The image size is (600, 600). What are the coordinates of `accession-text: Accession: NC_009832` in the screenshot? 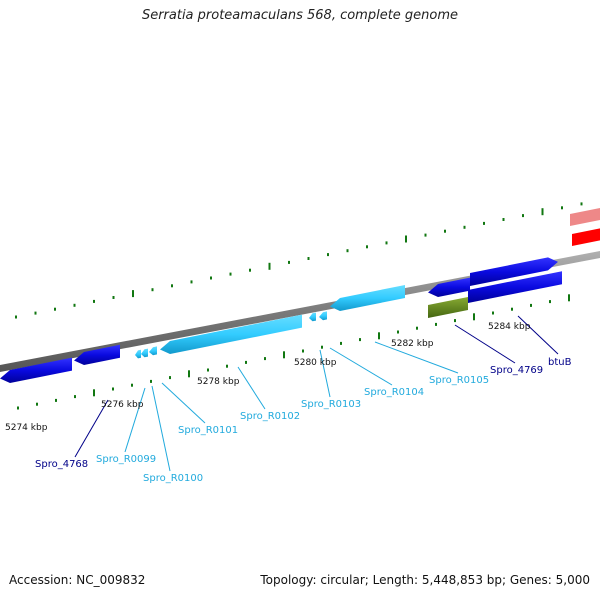 It's located at (77, 580).